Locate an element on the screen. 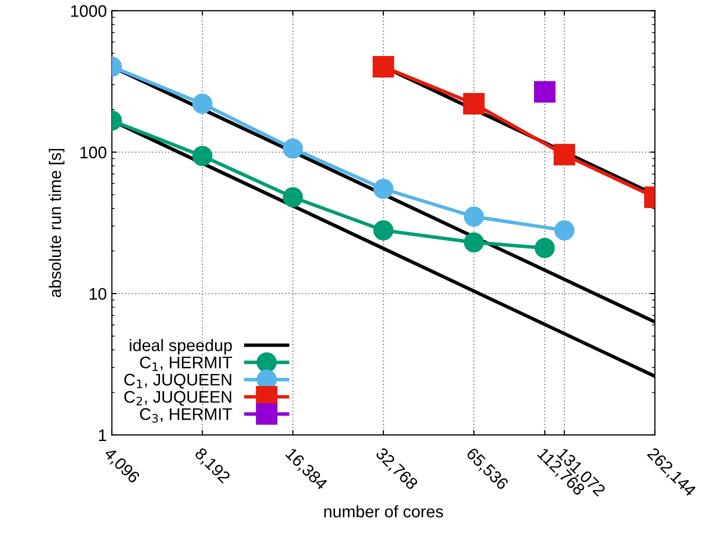  y-tick-label: 1 is located at coordinates (102, 436).